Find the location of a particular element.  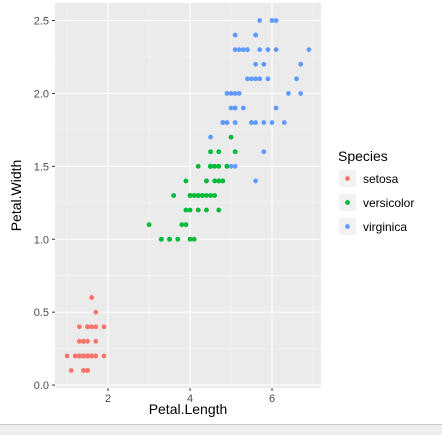

x-tick-label: 6 is located at coordinates (272, 399).